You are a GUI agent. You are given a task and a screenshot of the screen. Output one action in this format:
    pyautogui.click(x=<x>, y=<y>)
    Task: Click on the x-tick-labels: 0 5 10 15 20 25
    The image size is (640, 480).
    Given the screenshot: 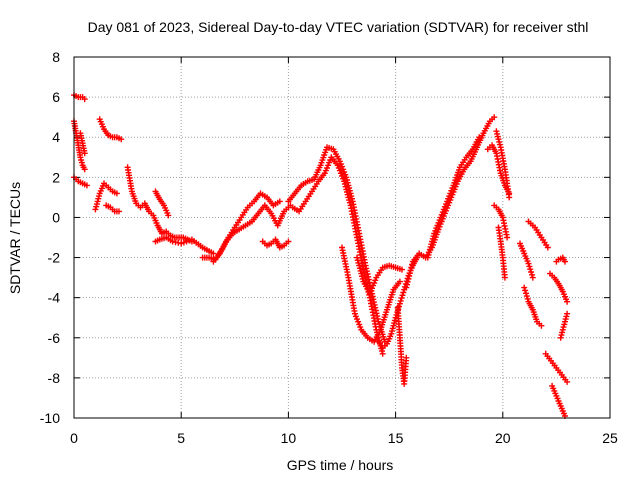 What is the action you would take?
    pyautogui.click(x=344, y=438)
    